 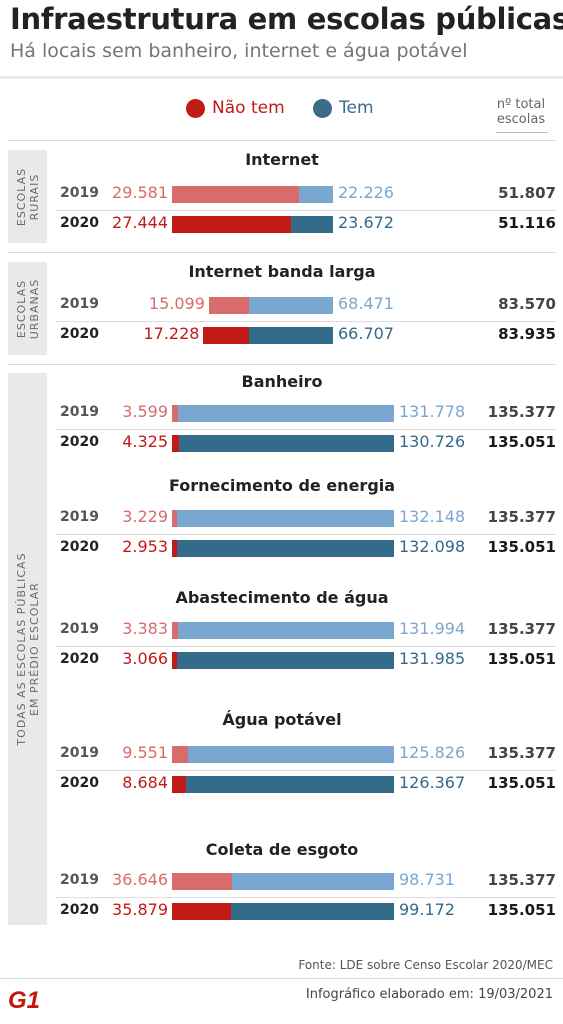 What do you see at coordinates (195, 108) in the screenshot?
I see `legend-swatch-nao-tem` at bounding box center [195, 108].